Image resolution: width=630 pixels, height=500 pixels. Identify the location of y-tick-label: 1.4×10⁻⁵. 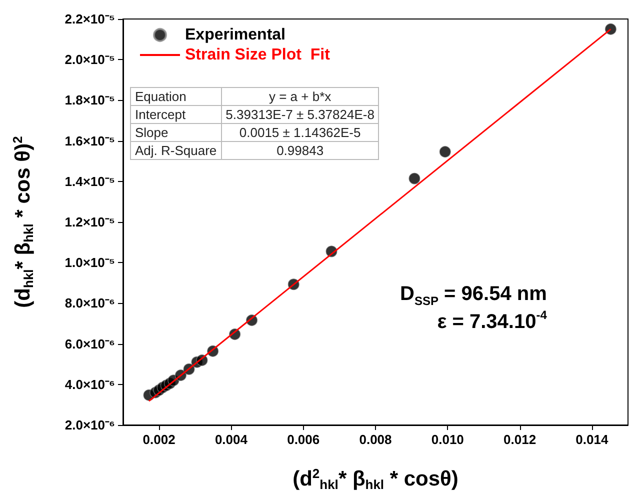
(89, 181).